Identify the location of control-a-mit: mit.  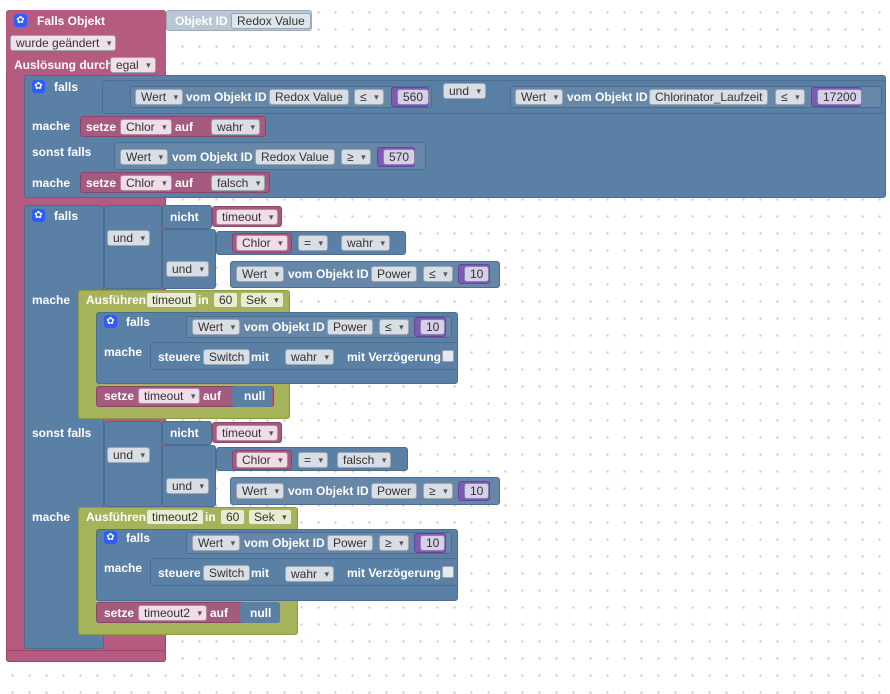
(260, 357).